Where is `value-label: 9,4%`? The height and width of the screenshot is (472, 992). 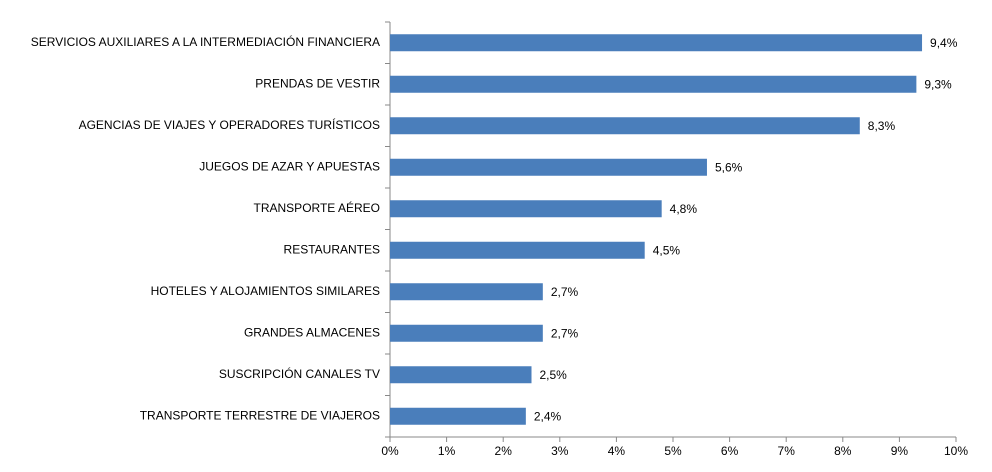 value-label: 9,4% is located at coordinates (944, 43).